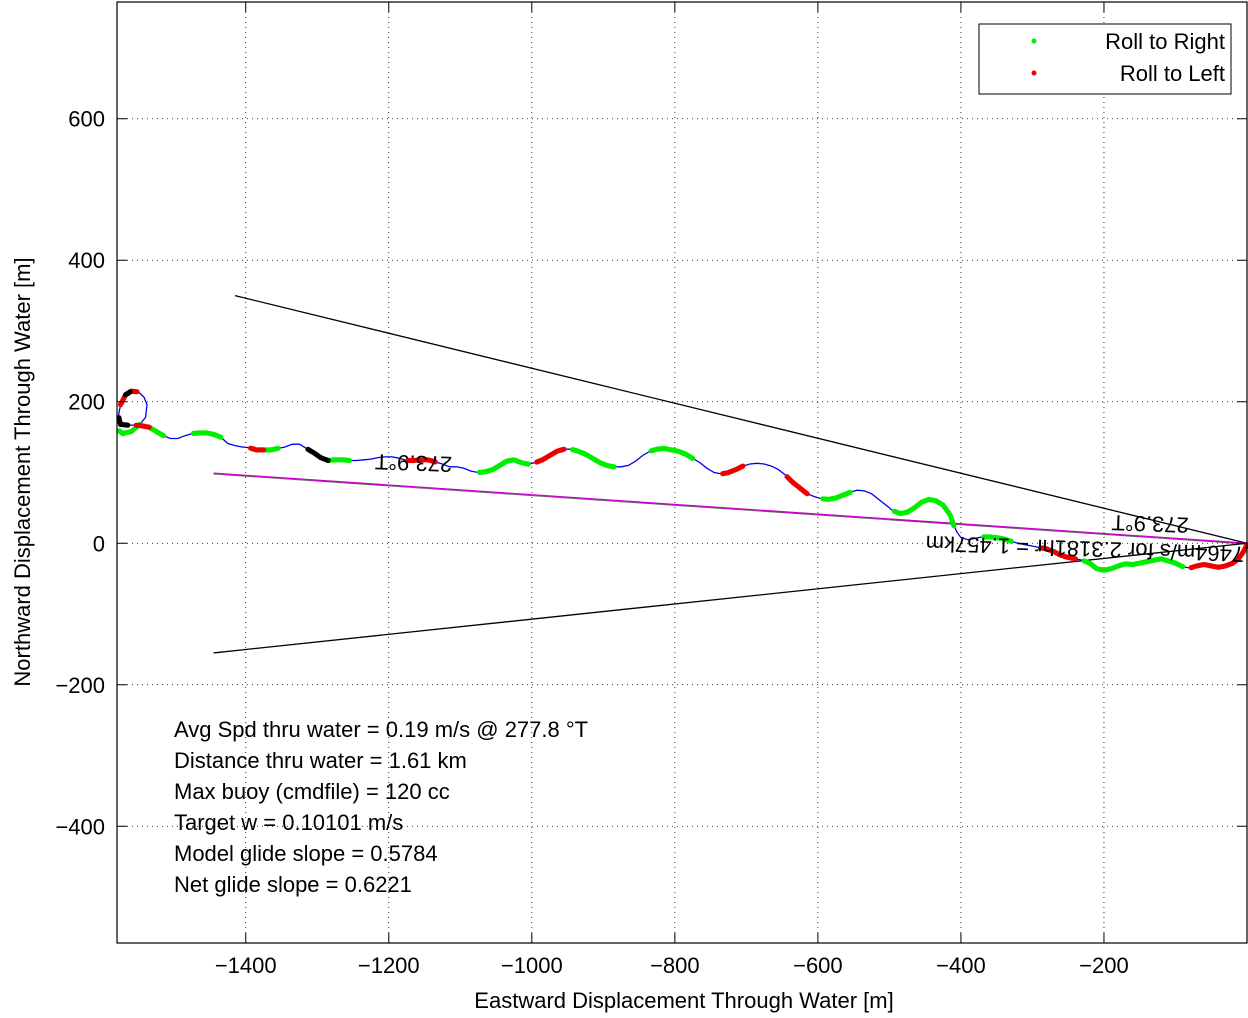  What do you see at coordinates (1104, 965) in the screenshot?
I see `x-tick-label: −200` at bounding box center [1104, 965].